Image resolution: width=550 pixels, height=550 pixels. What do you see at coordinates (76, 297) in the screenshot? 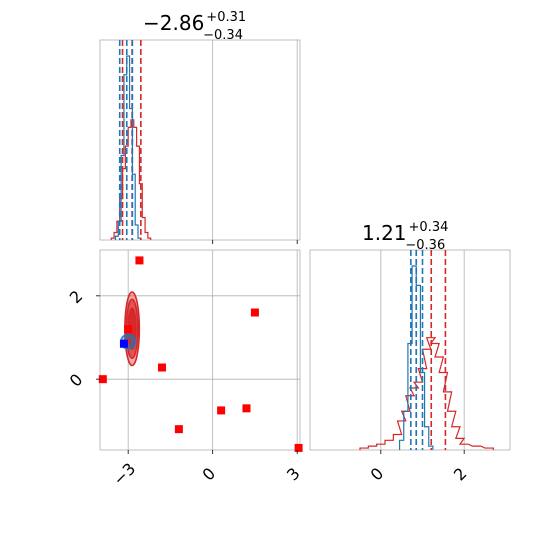
I see `y-tick-label: 2` at bounding box center [76, 297].